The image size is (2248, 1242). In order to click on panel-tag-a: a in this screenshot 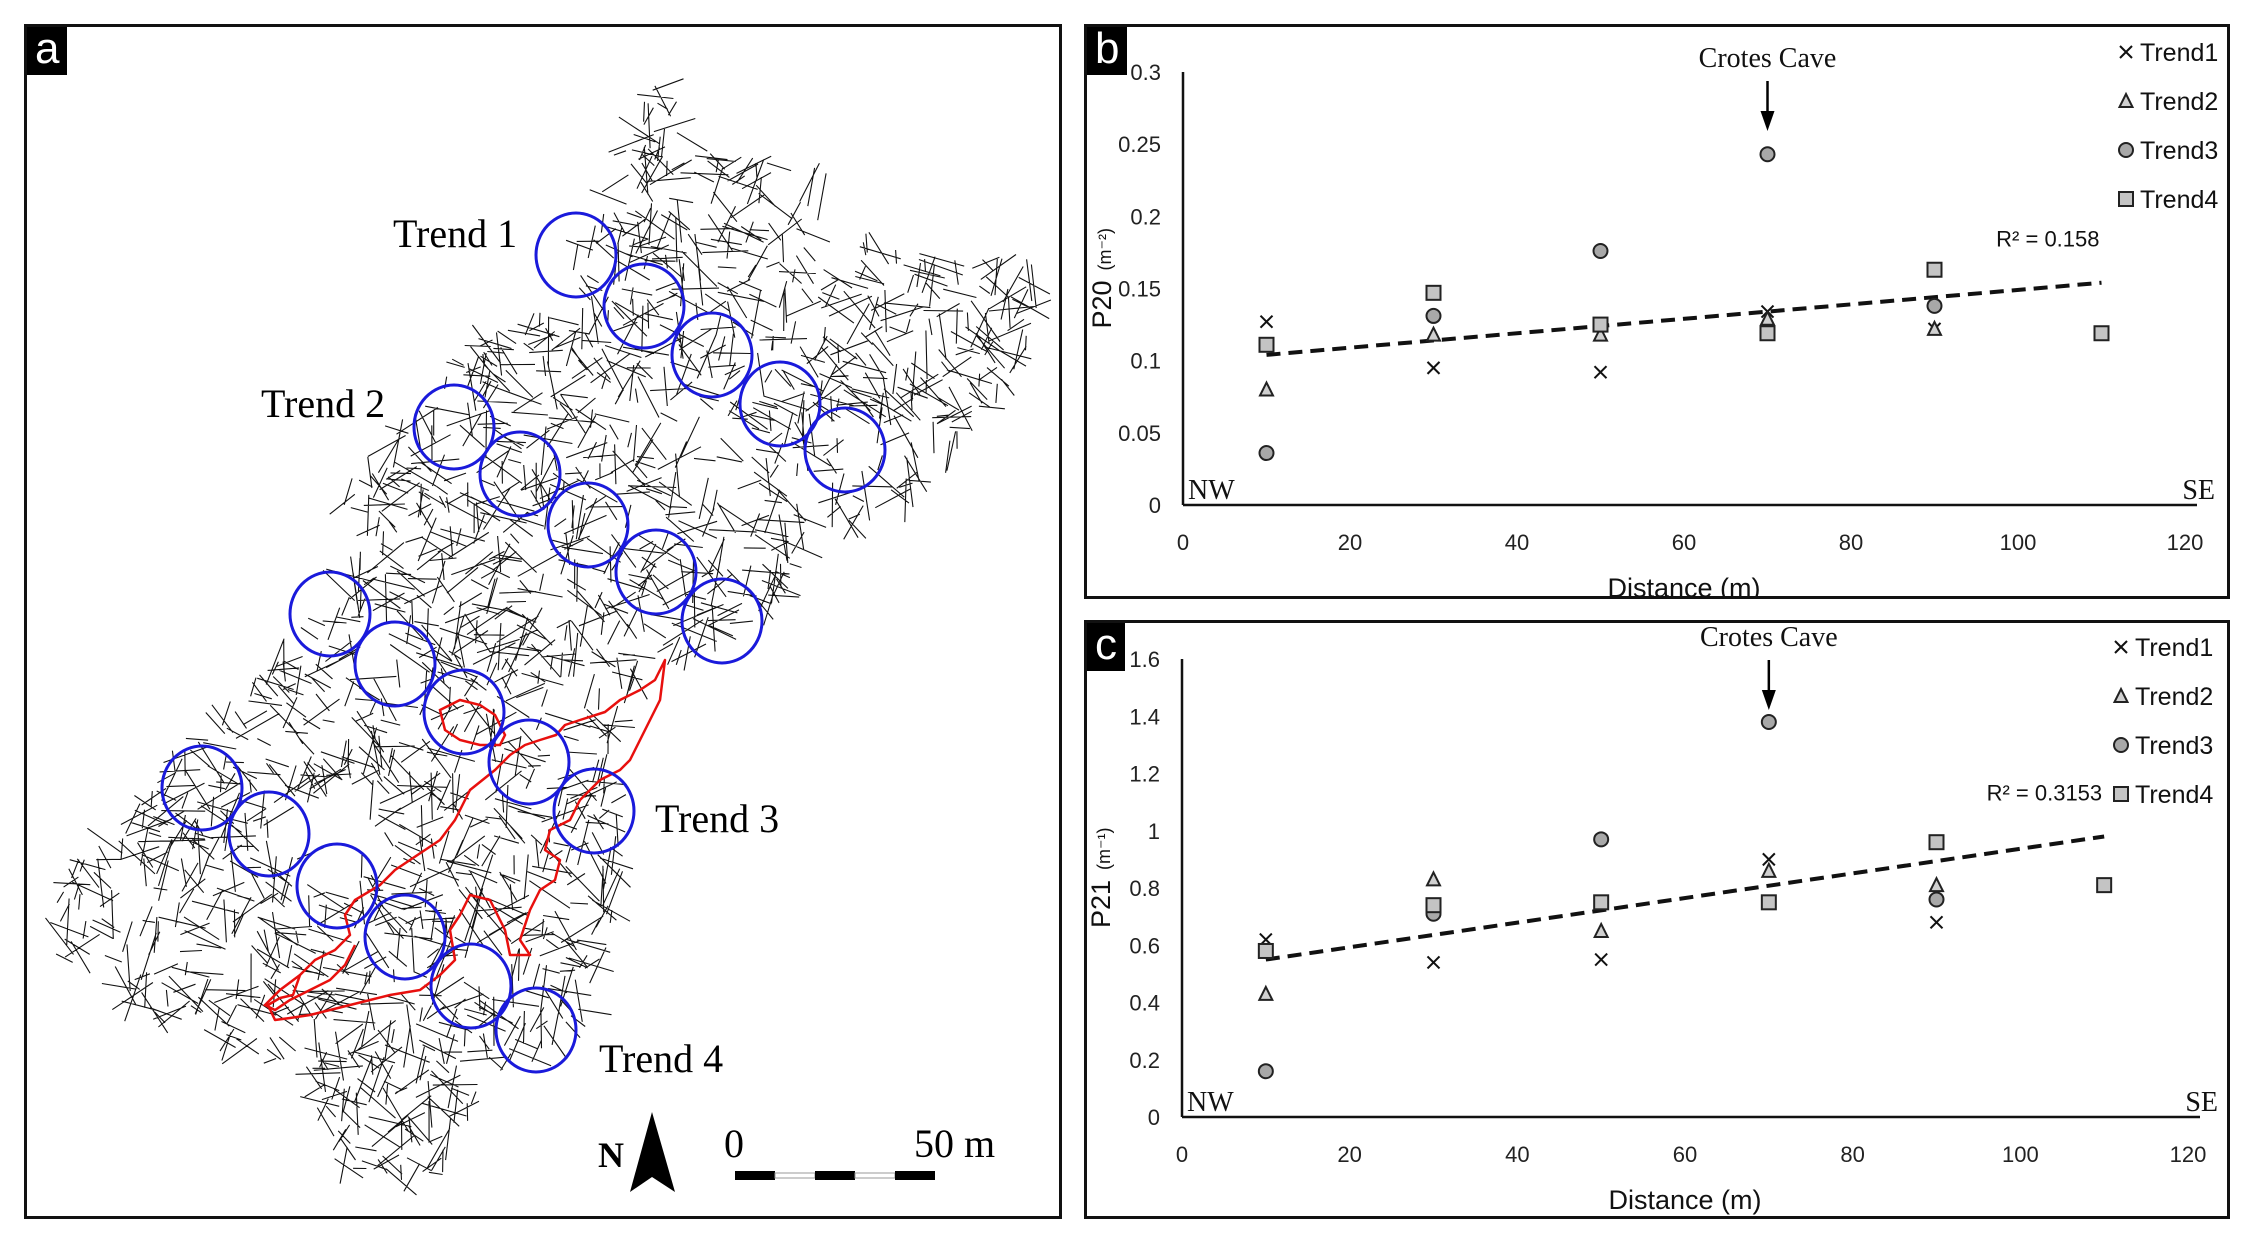, I will do `click(47, 51)`.